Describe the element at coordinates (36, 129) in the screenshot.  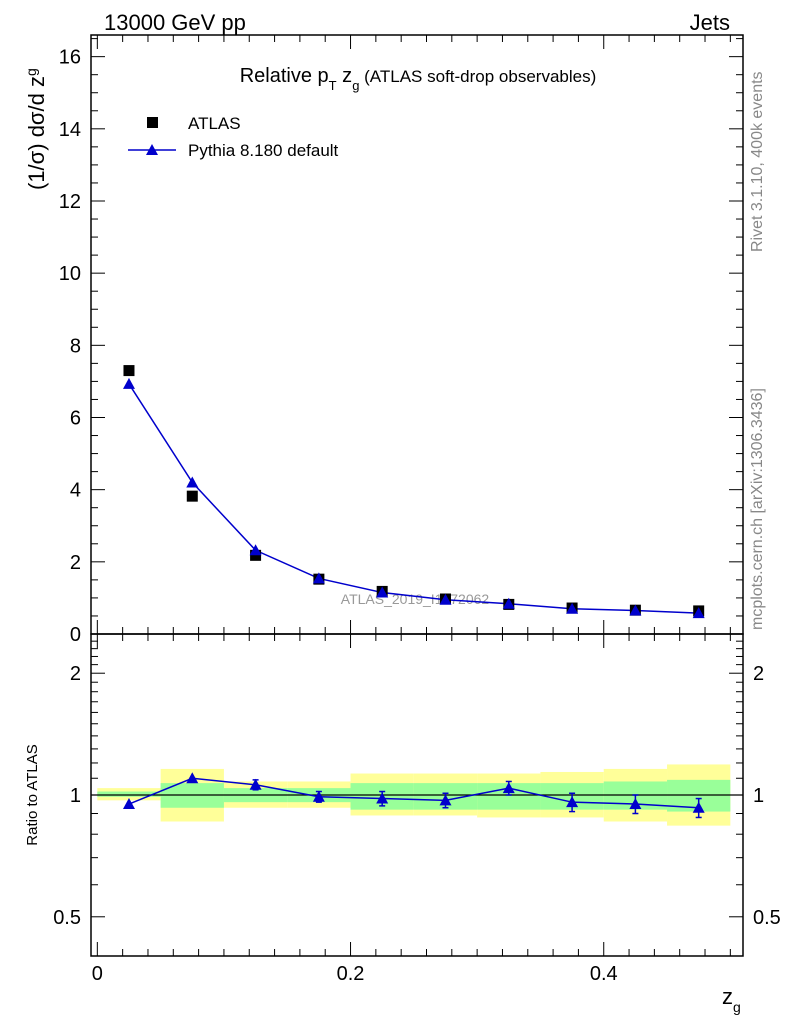
I see `main-y-axis-label: (1/σ) dσ/d zg` at that location.